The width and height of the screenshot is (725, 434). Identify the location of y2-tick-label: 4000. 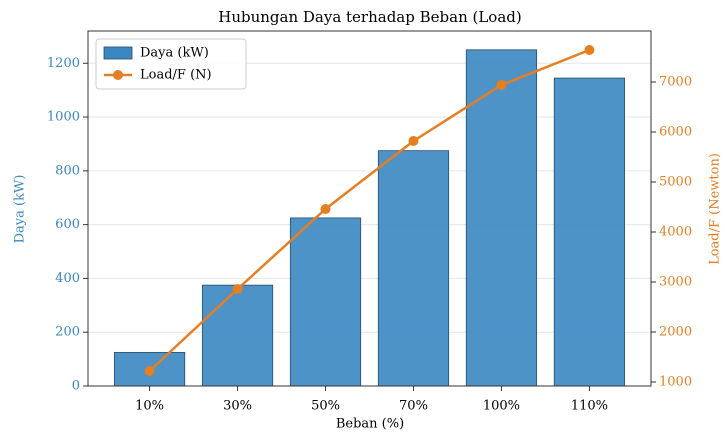
(675, 232).